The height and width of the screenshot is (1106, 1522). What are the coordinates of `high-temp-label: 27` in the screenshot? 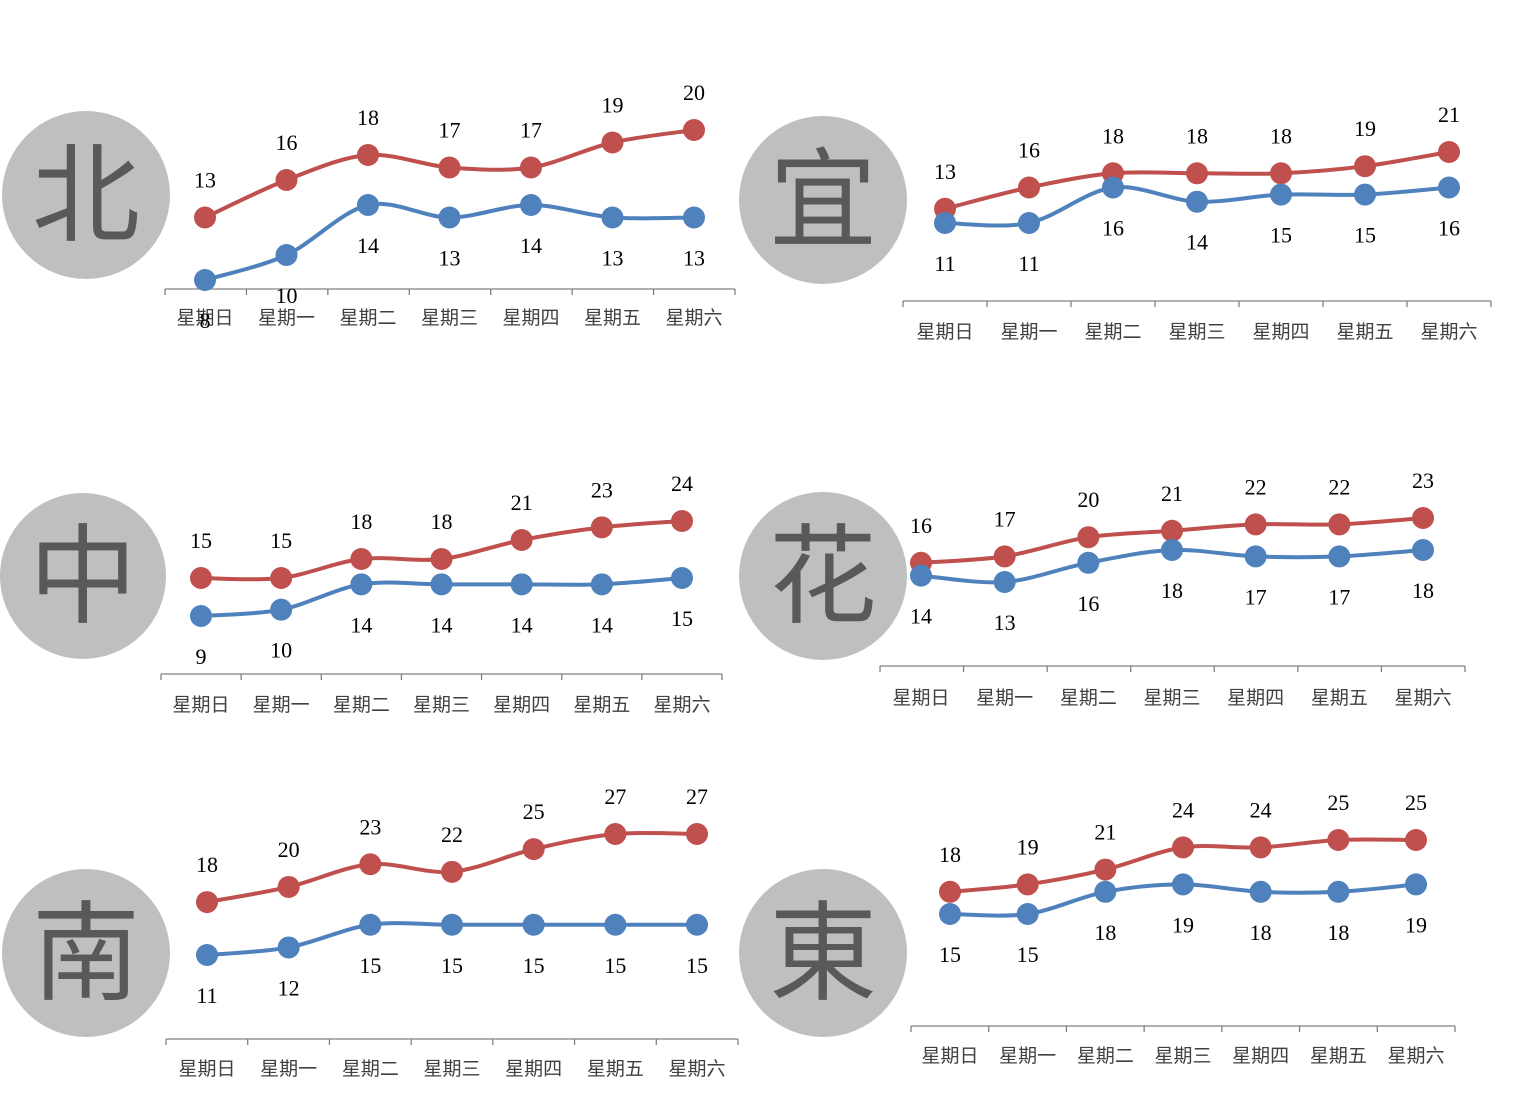 It's located at (615, 796).